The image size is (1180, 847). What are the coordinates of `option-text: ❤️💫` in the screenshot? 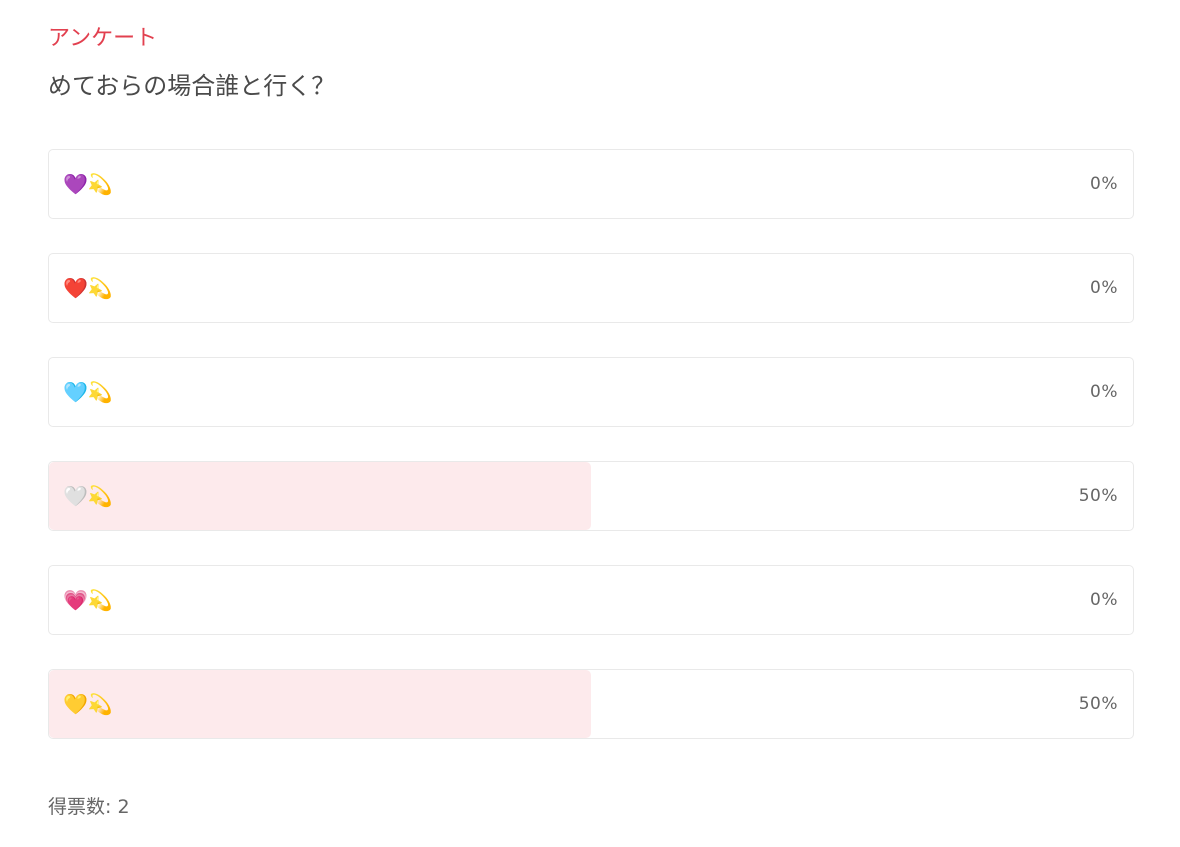 It's located at (88, 288).